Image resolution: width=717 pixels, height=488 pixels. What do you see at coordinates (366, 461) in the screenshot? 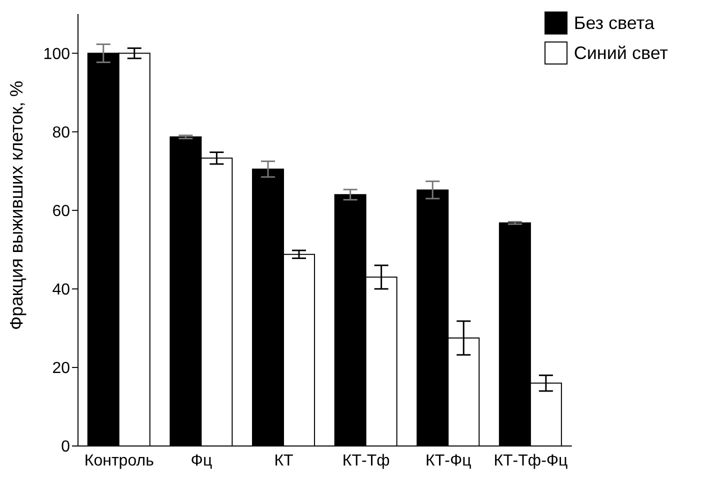
I see `x-tick-label: КТ-Тф` at bounding box center [366, 461].